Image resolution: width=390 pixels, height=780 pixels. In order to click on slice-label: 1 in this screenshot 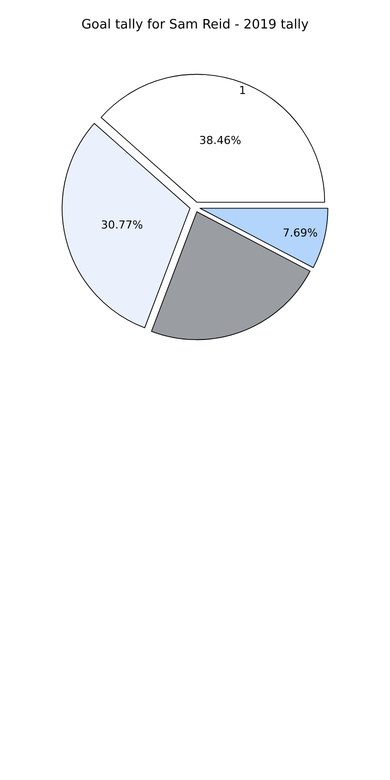, I will do `click(242, 90)`.